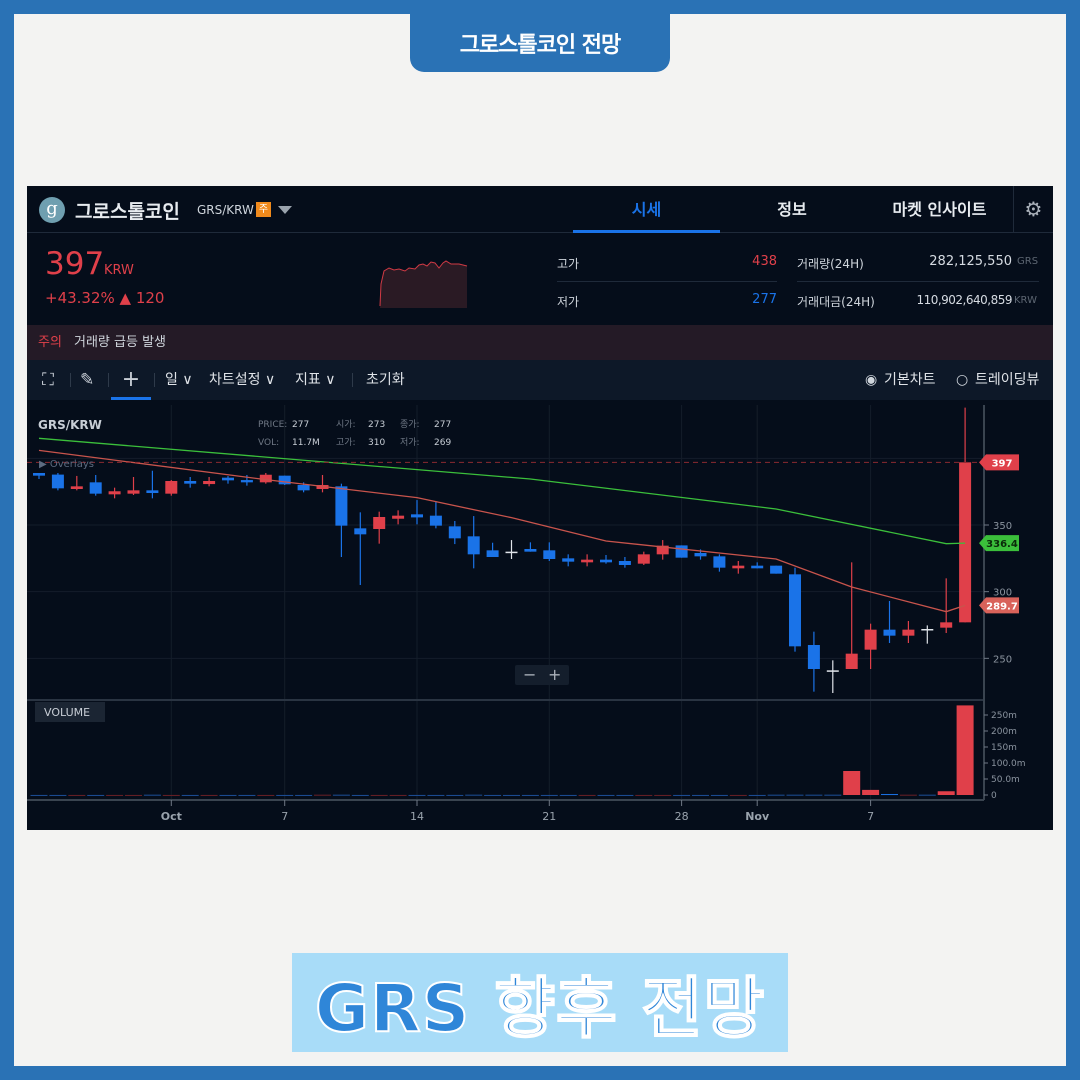 The height and width of the screenshot is (1080, 1080). Describe the element at coordinates (385, 380) in the screenshot. I see `reset-button: 초기화` at that location.